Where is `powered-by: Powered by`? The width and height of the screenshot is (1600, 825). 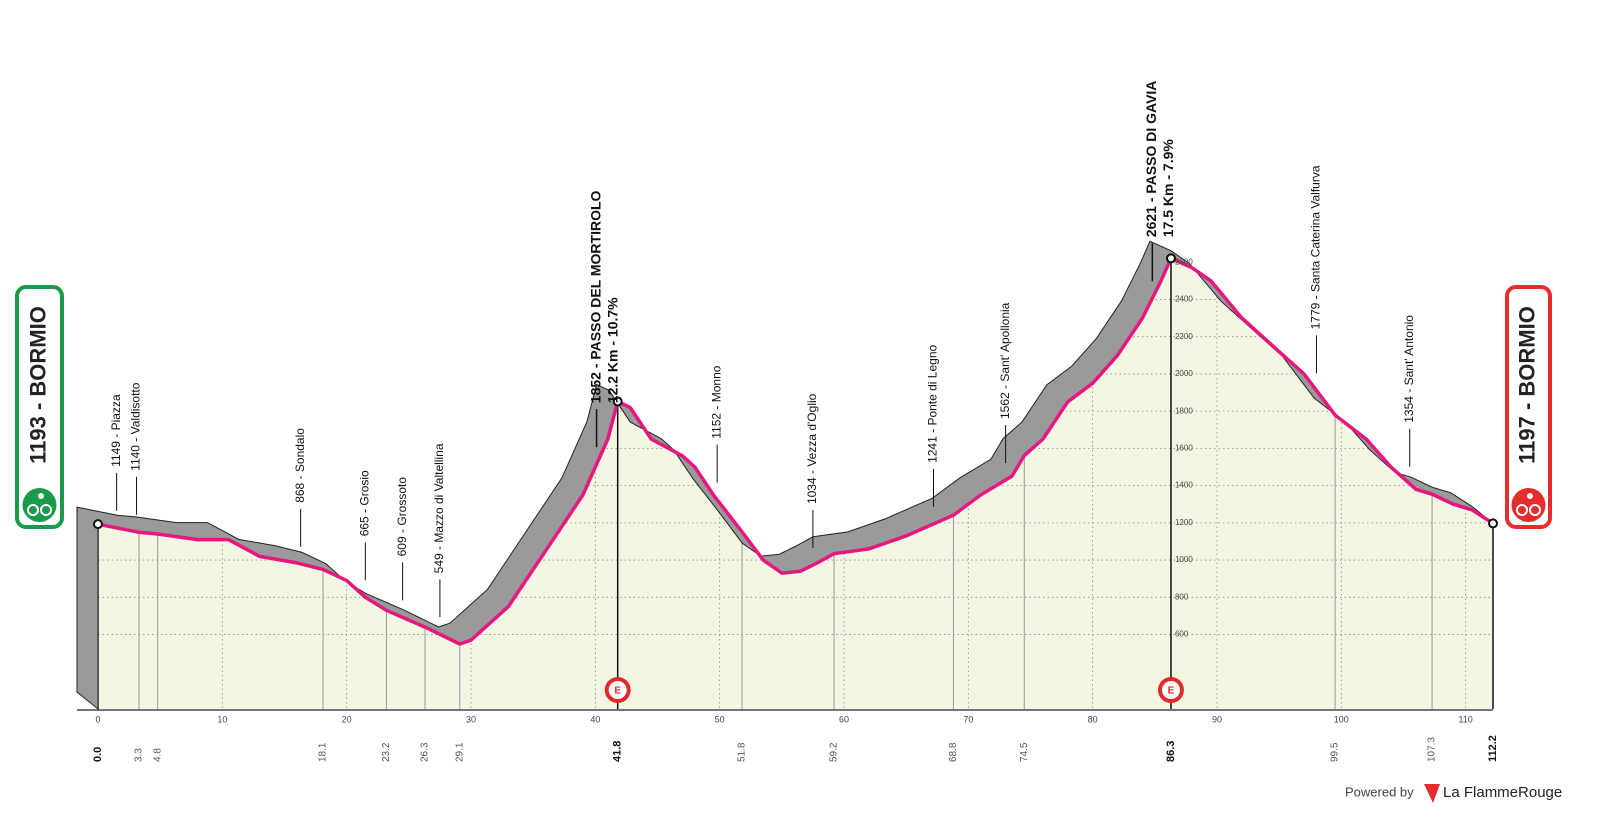
powered-by: Powered by is located at coordinates (1379, 791).